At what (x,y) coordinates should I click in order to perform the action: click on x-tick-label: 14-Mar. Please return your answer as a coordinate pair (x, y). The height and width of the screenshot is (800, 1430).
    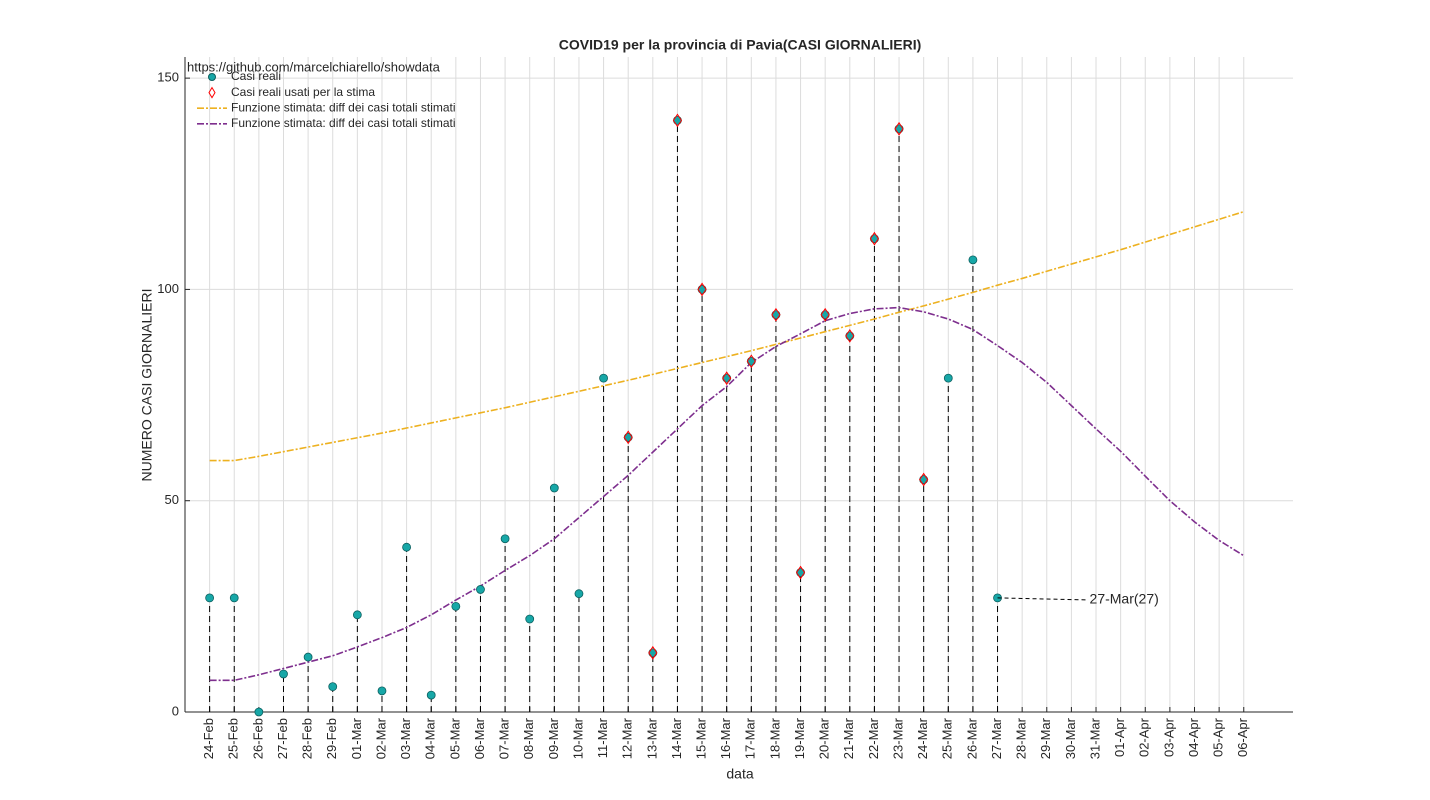
    Looking at the image, I should click on (676, 738).